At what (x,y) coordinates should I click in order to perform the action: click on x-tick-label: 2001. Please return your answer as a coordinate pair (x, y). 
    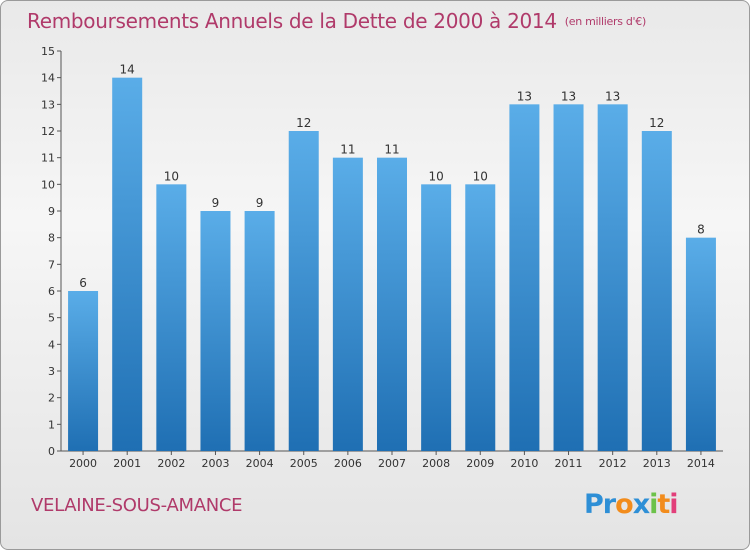
    Looking at the image, I should click on (127, 463).